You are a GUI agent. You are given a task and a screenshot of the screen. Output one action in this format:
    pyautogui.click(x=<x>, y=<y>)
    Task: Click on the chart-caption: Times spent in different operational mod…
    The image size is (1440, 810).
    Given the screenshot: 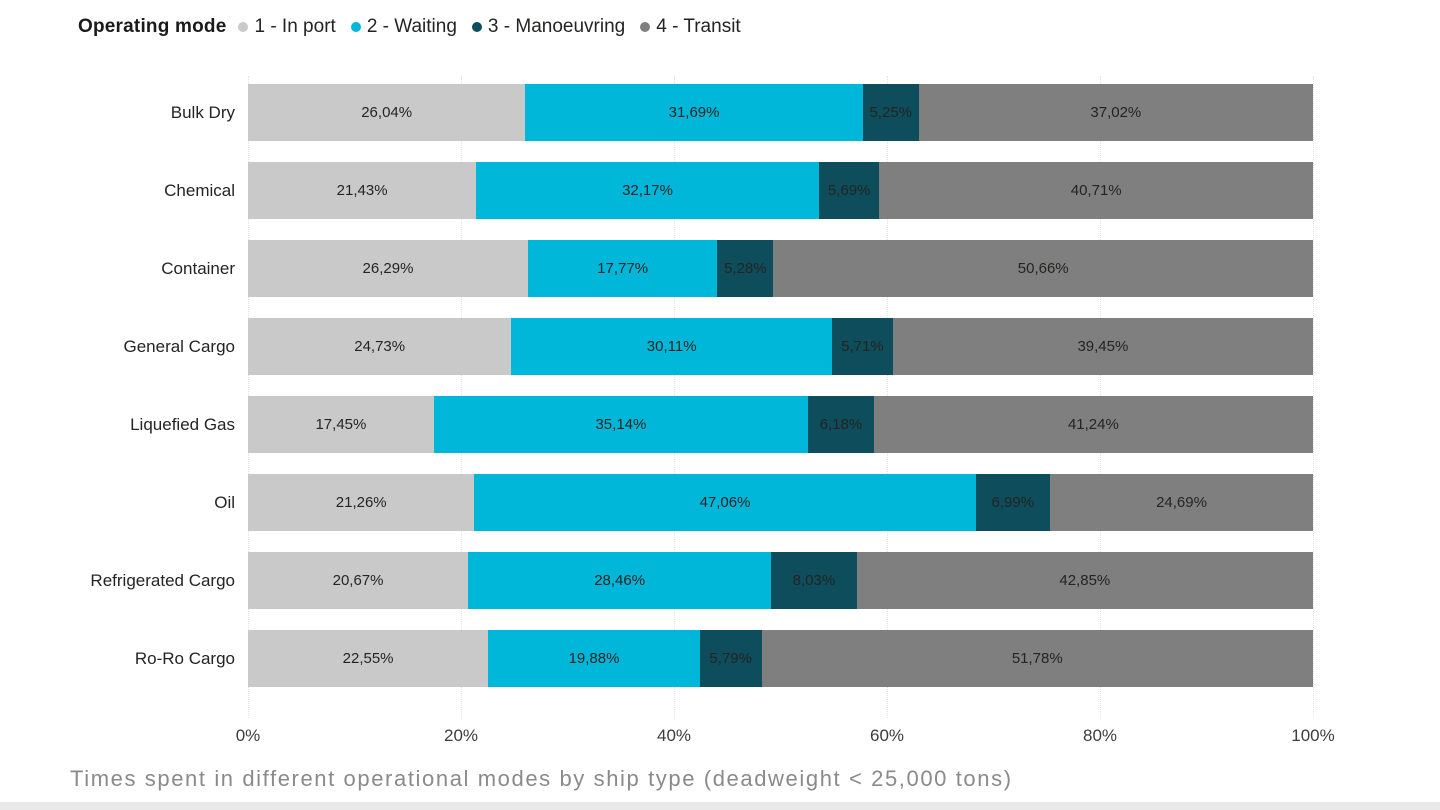 What is the action you would take?
    pyautogui.click(x=541, y=778)
    